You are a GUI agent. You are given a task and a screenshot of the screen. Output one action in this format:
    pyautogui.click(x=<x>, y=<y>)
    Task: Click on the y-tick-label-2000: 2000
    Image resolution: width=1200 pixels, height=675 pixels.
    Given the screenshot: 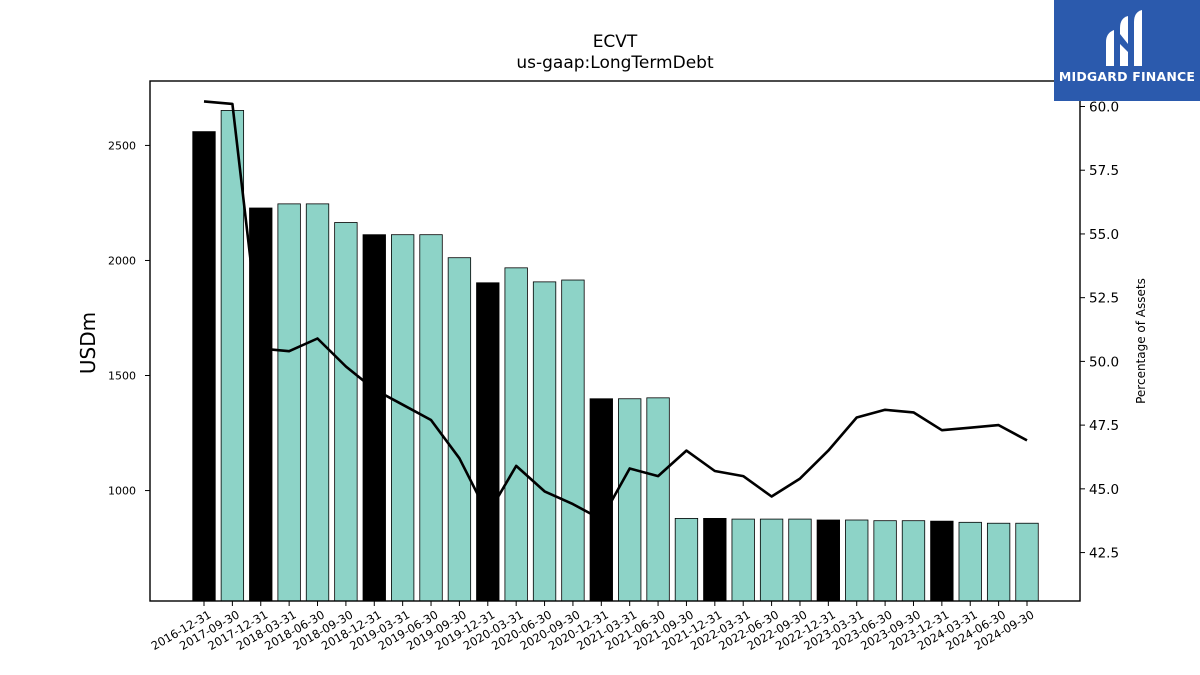 What is the action you would take?
    pyautogui.click(x=122, y=260)
    